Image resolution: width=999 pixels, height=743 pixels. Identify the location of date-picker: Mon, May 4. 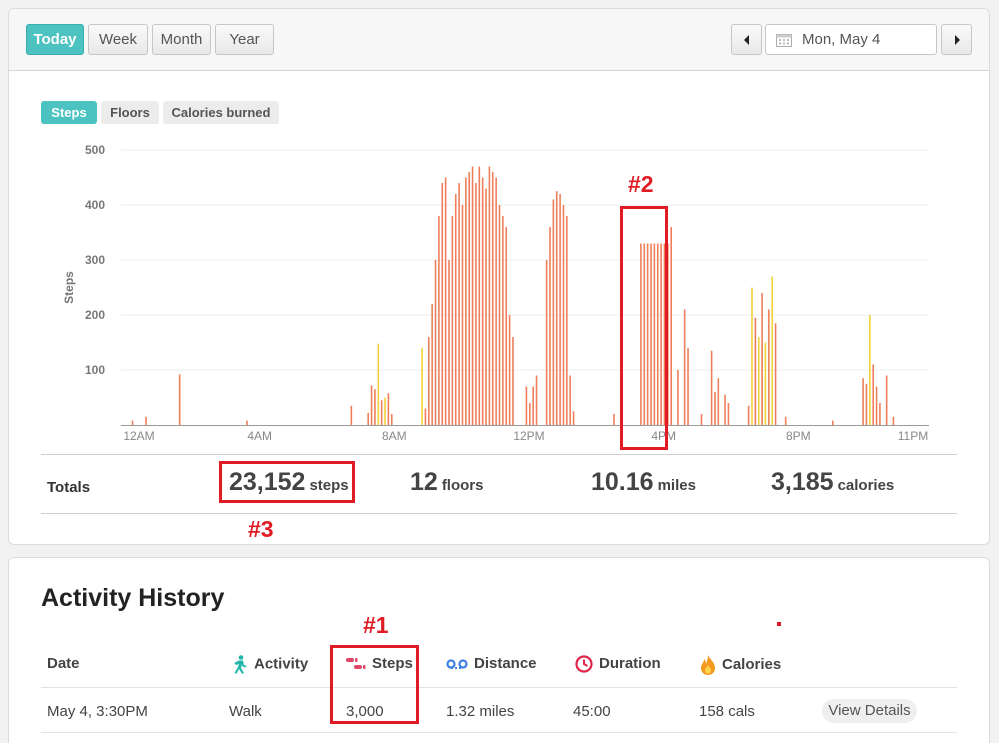
(851, 39).